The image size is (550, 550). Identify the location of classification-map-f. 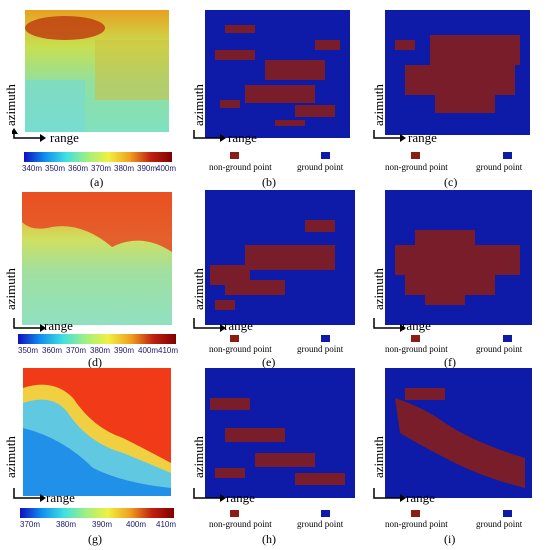
(458, 257).